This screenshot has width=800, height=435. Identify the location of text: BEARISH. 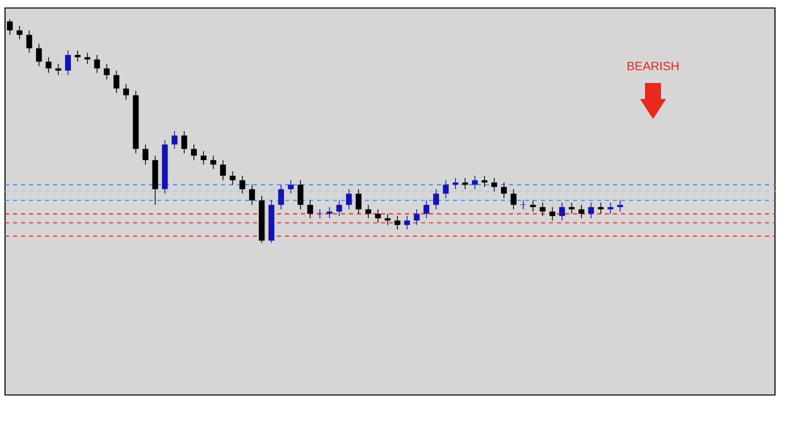
(653, 66).